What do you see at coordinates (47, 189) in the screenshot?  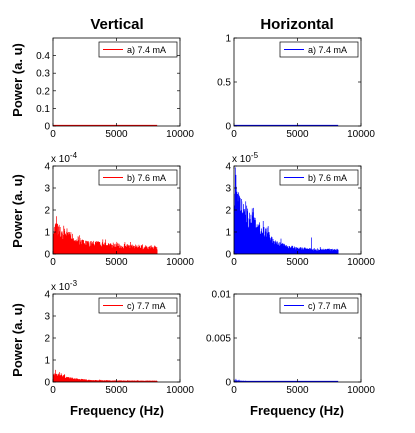 I see `panel-vertical-2-ytick-label-3: 3` at bounding box center [47, 189].